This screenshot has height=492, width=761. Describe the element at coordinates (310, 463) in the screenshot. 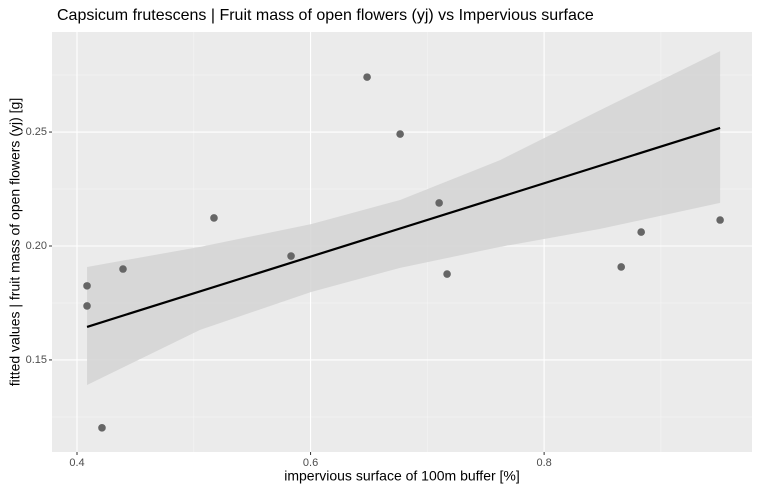

I see `x-tick-label: 0.6` at that location.